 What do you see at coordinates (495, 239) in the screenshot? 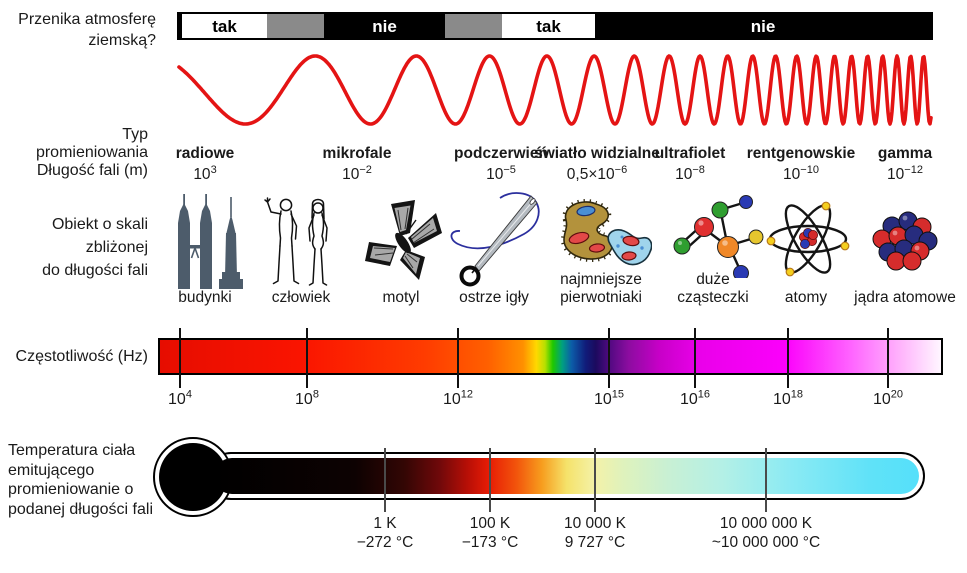
I see `needle-icon` at bounding box center [495, 239].